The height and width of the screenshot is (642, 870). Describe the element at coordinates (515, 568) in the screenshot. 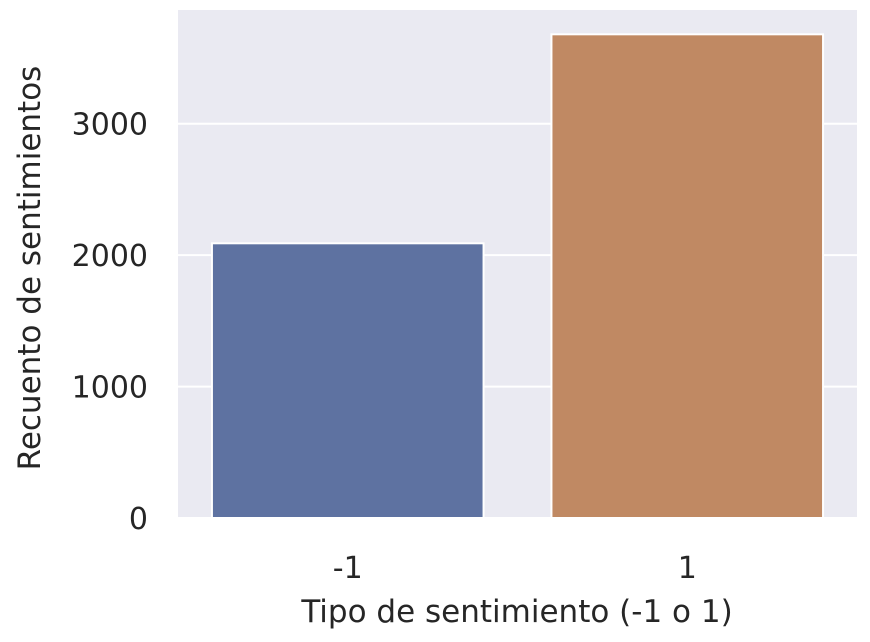

I see `x-axis-ticks: -1 1` at that location.